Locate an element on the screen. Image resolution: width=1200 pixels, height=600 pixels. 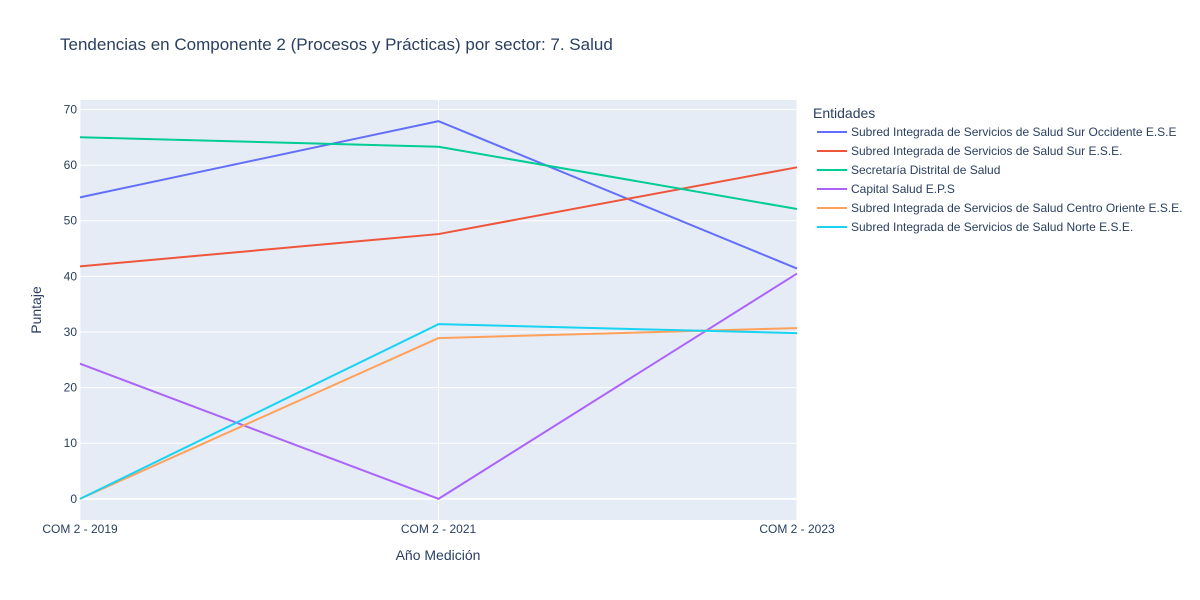
y-axis-label: Puntaje is located at coordinates (36, 310).